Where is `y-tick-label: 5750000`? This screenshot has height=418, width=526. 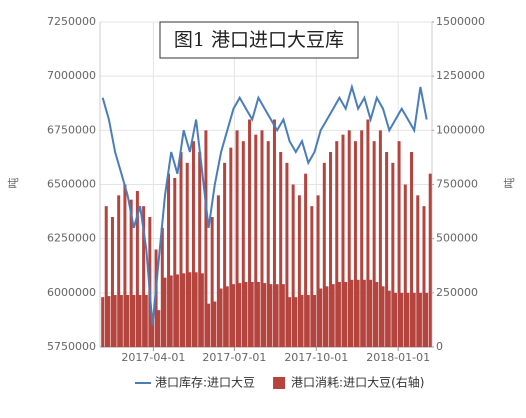
y-tick-label: 5750000 is located at coordinates (71, 346).